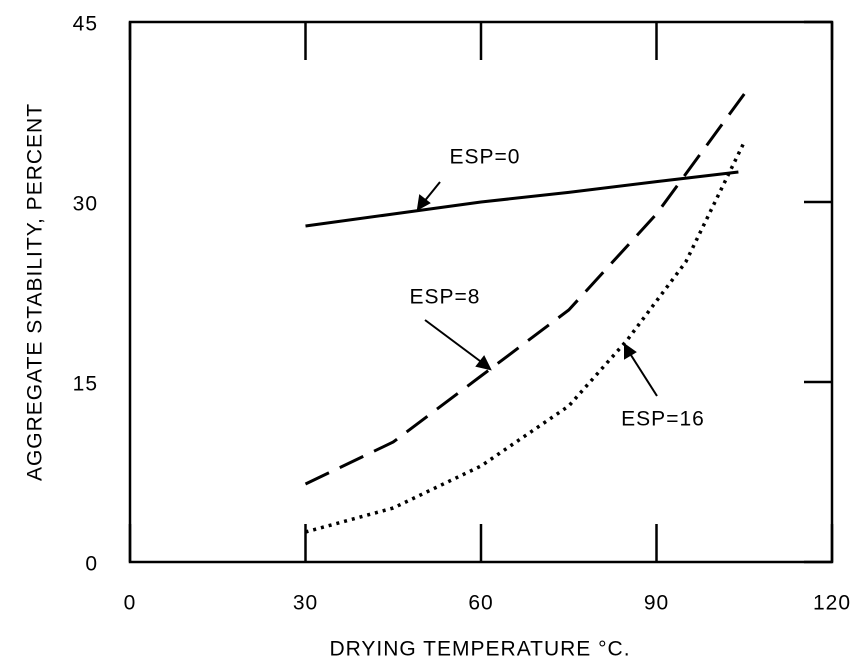 This screenshot has width=858, height=664. Describe the element at coordinates (445, 297) in the screenshot. I see `series-label: ESP=8` at that location.